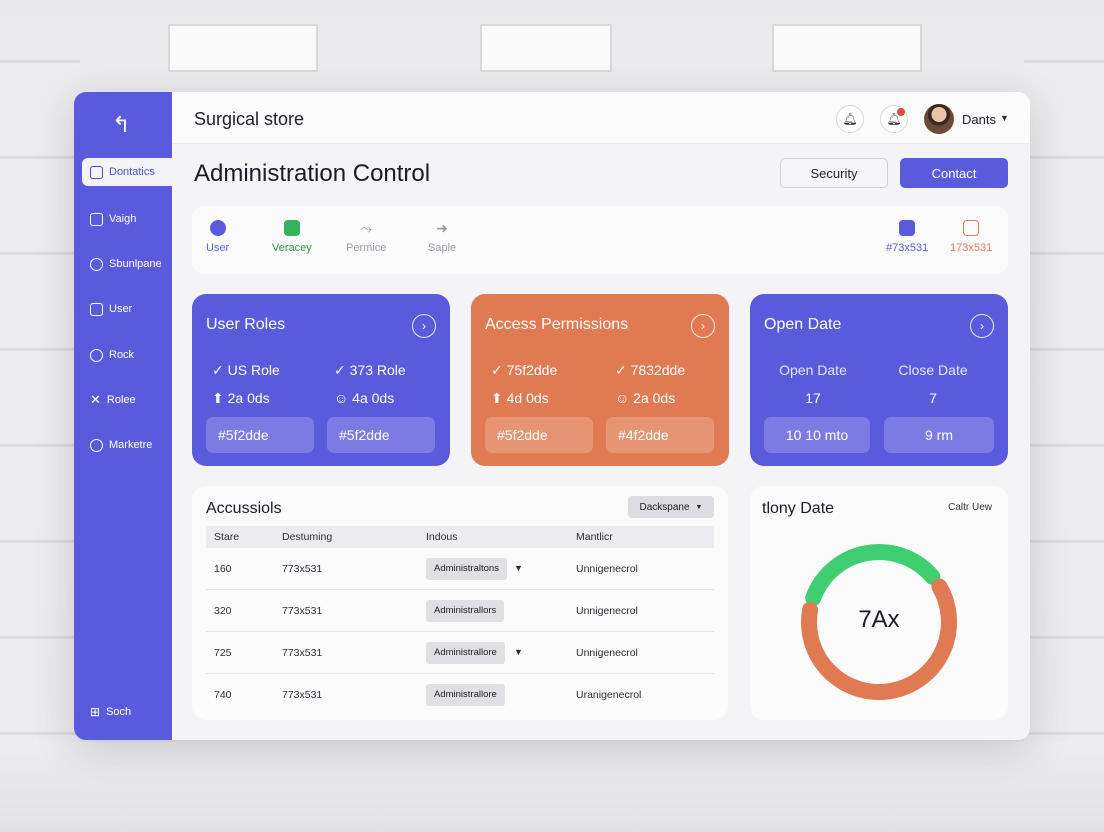  Describe the element at coordinates (366, 237) in the screenshot. I see `tab-permice: ⤳ Permice` at that location.